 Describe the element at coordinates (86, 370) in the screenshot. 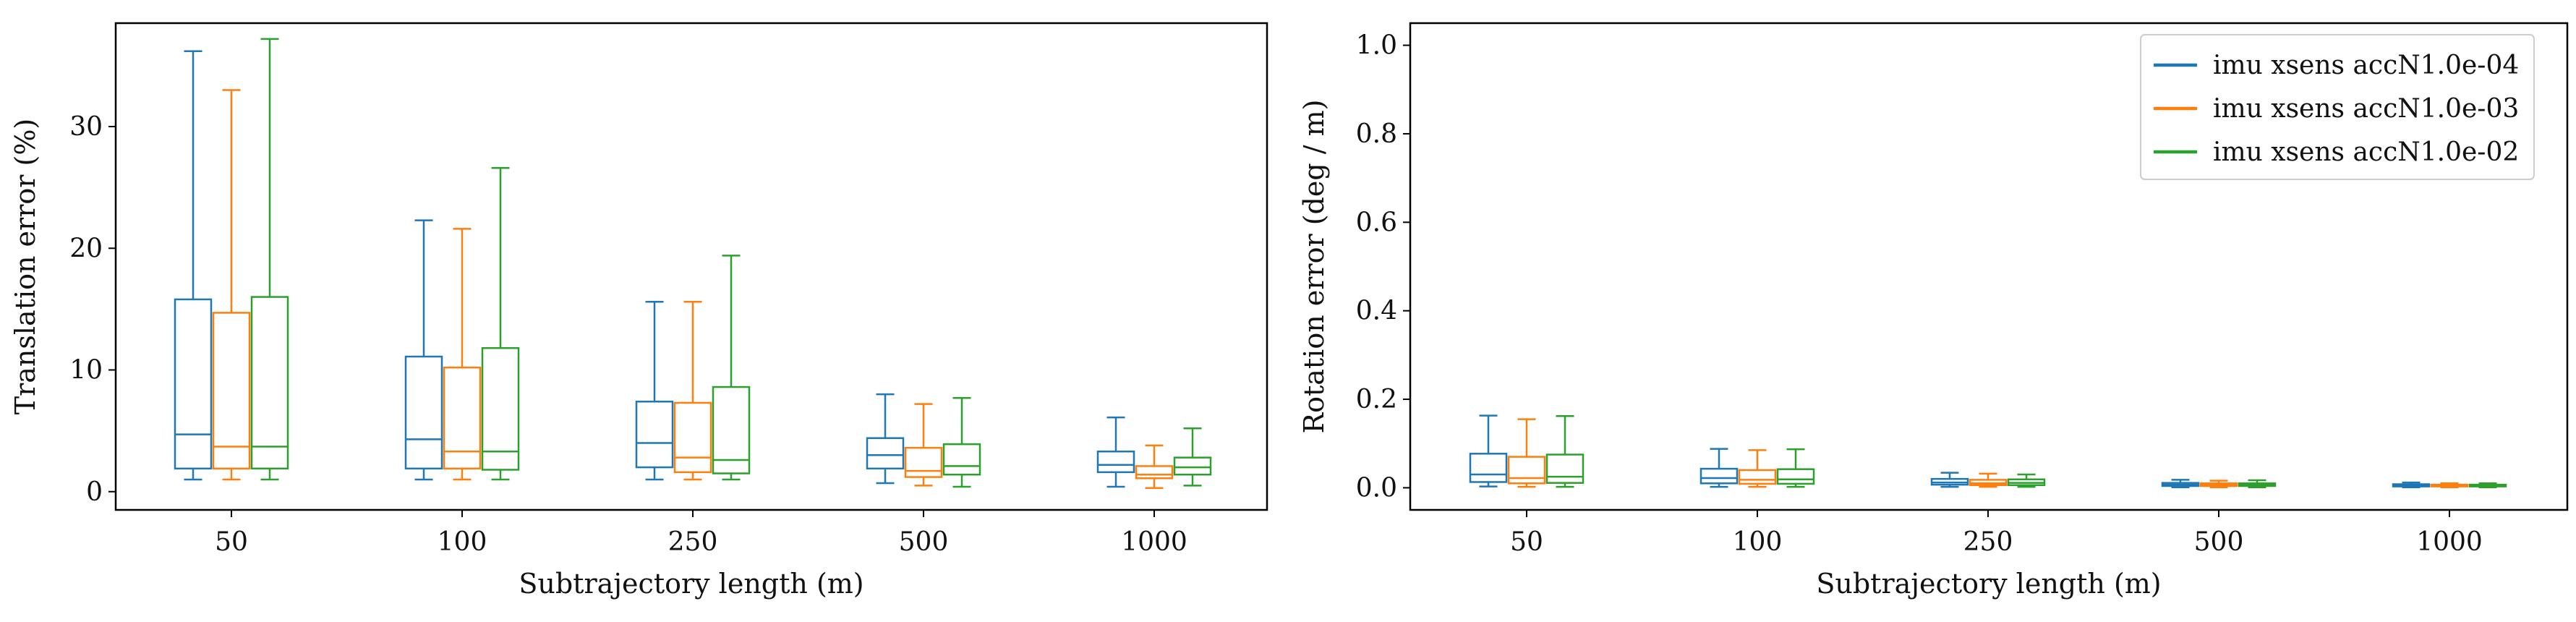

I see `y-tick-label: 10` at that location.